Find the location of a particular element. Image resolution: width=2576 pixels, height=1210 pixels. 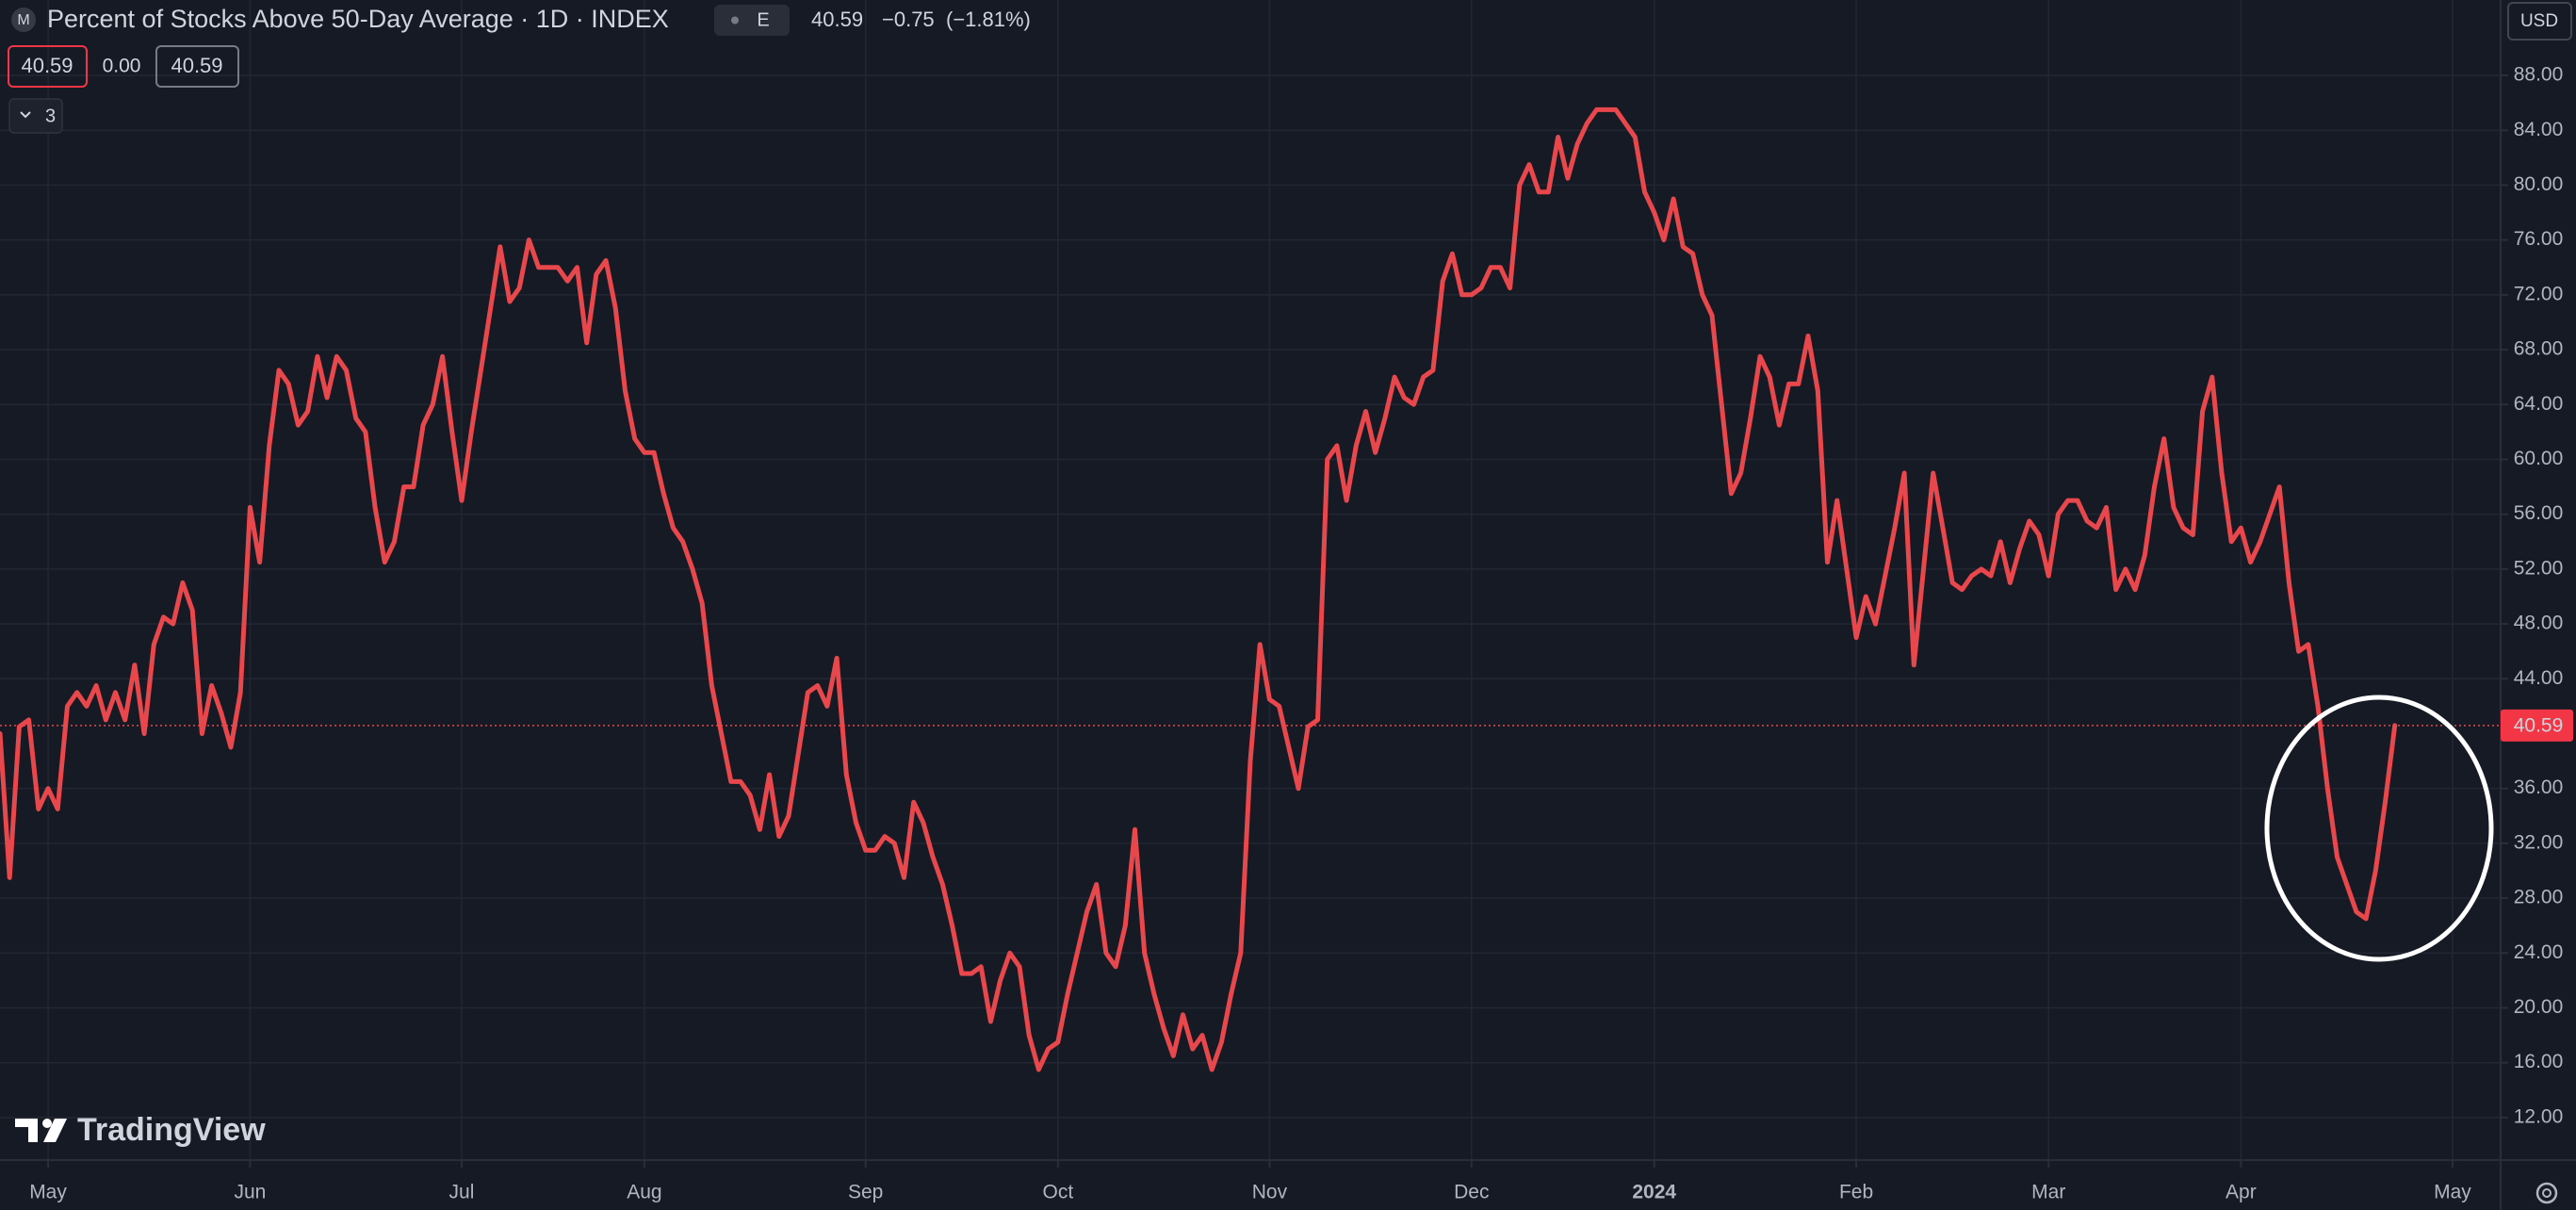

symbol-icon is located at coordinates (23, 20).